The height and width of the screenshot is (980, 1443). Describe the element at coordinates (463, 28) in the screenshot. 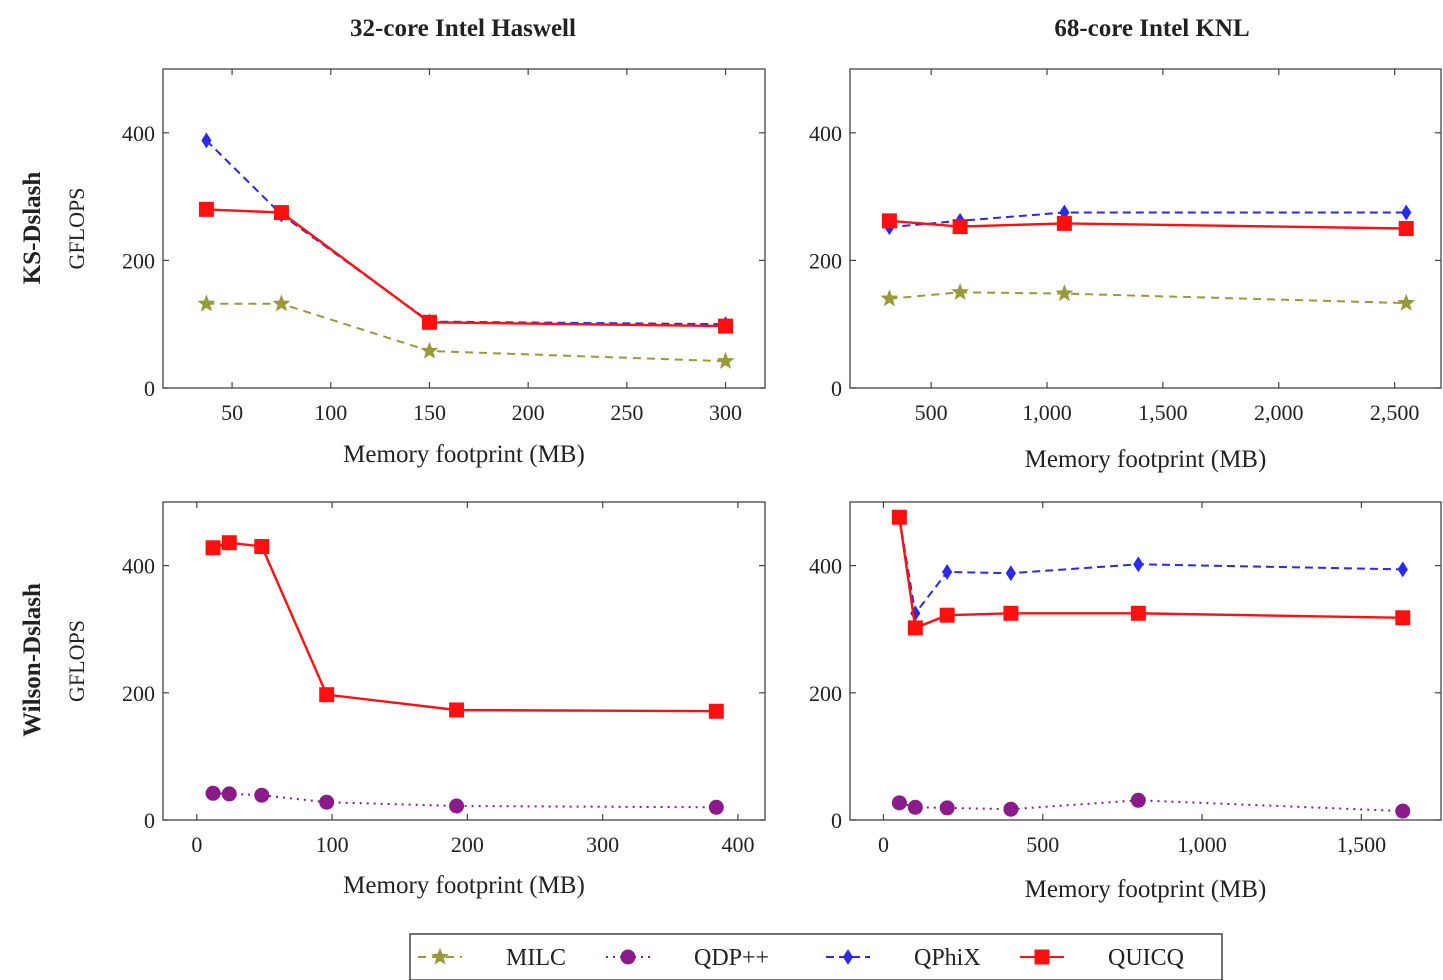

I see `column-title-haswell: 32-core Intel Haswell` at that location.